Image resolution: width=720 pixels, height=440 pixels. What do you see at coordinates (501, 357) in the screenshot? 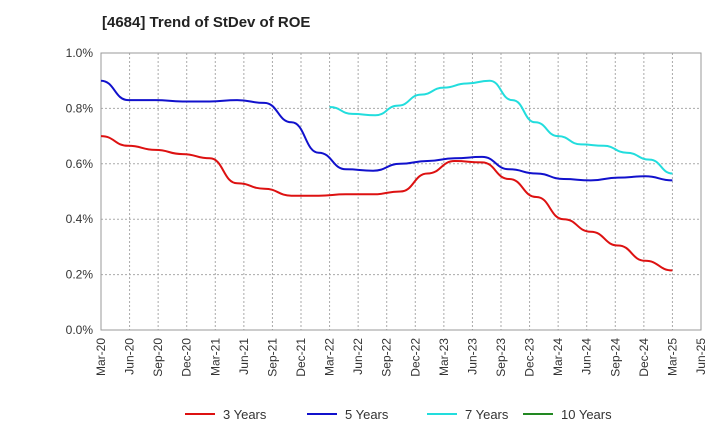
I see `x-tick-label: Sep-23` at bounding box center [501, 357].